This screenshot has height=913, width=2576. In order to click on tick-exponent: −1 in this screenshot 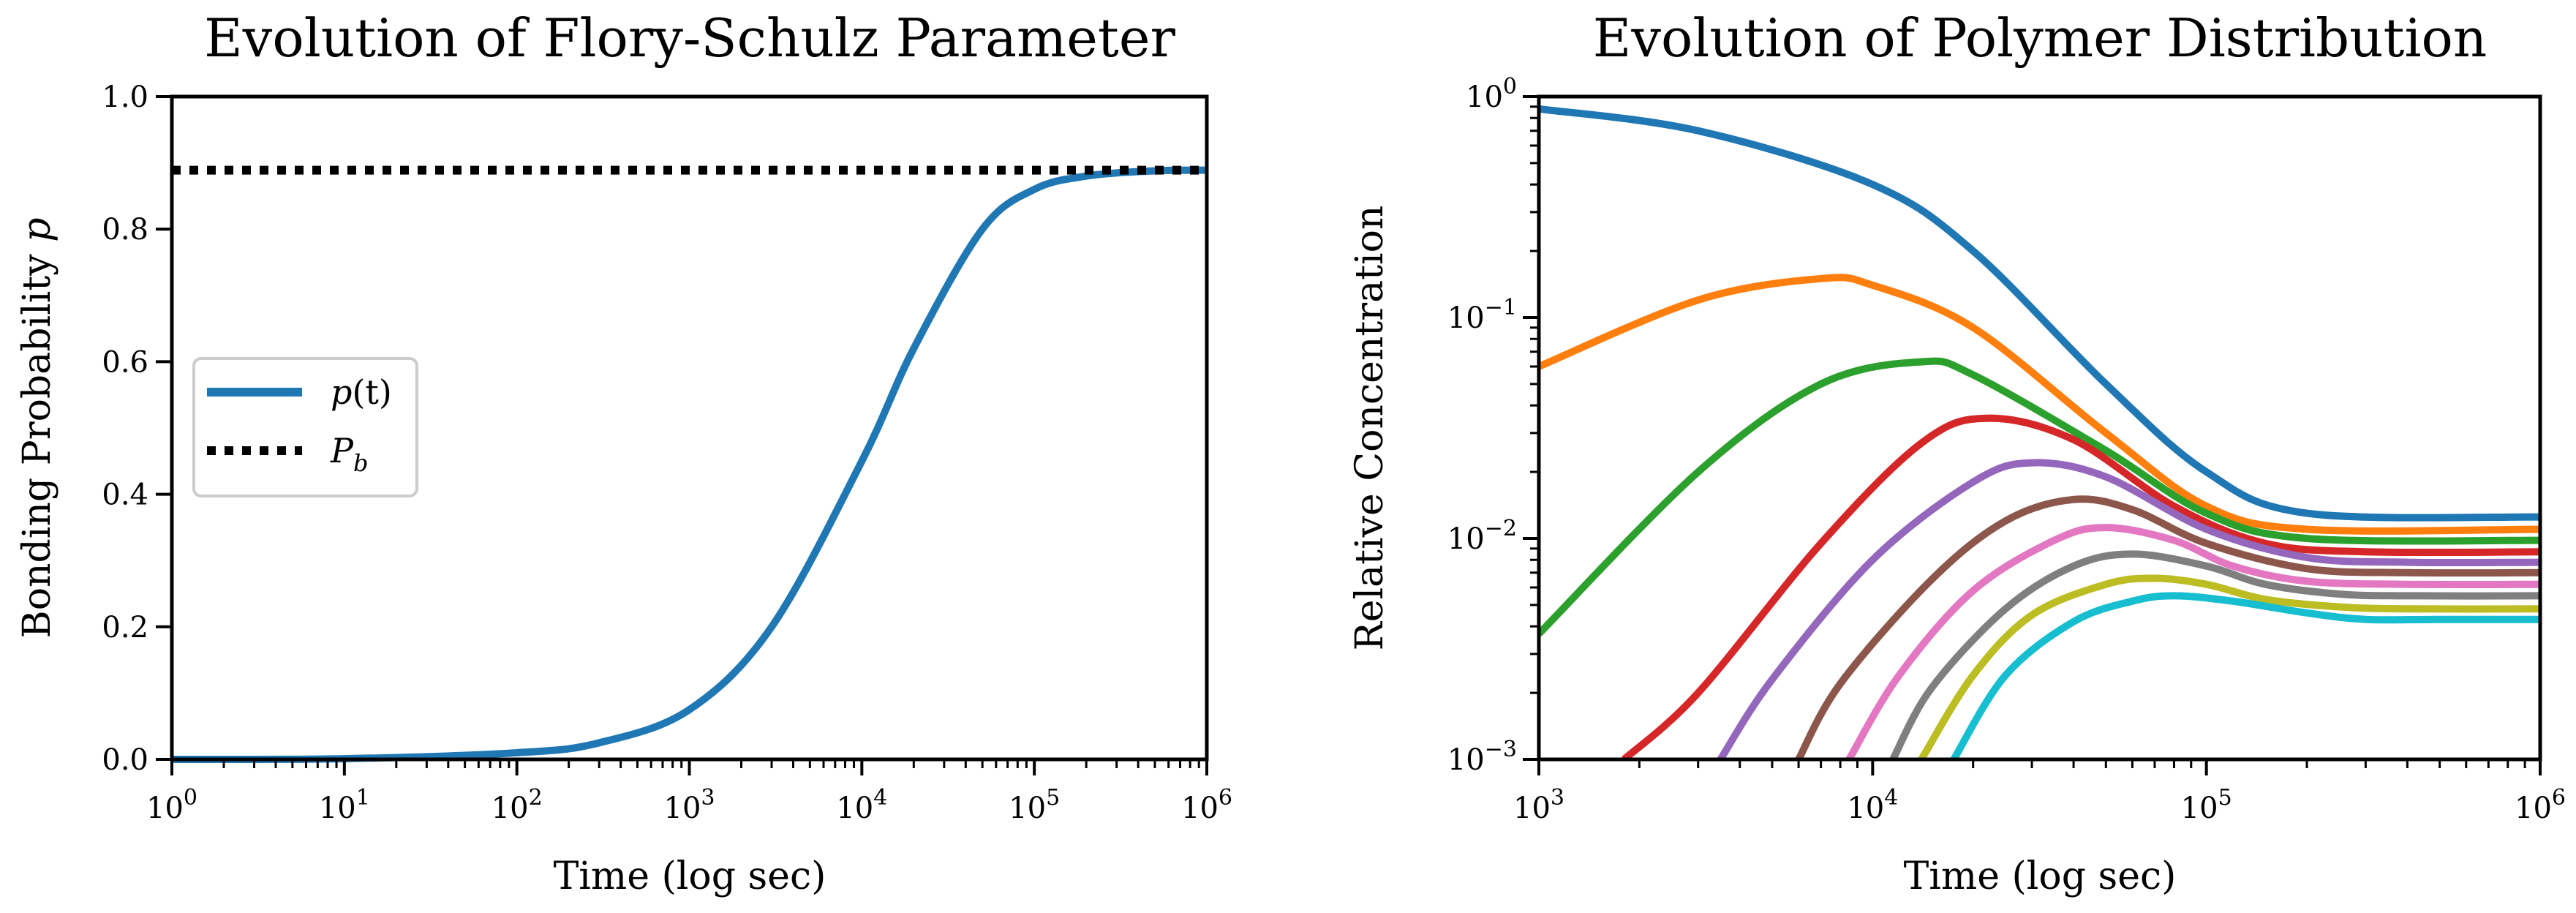, I will do `click(1501, 307)`.